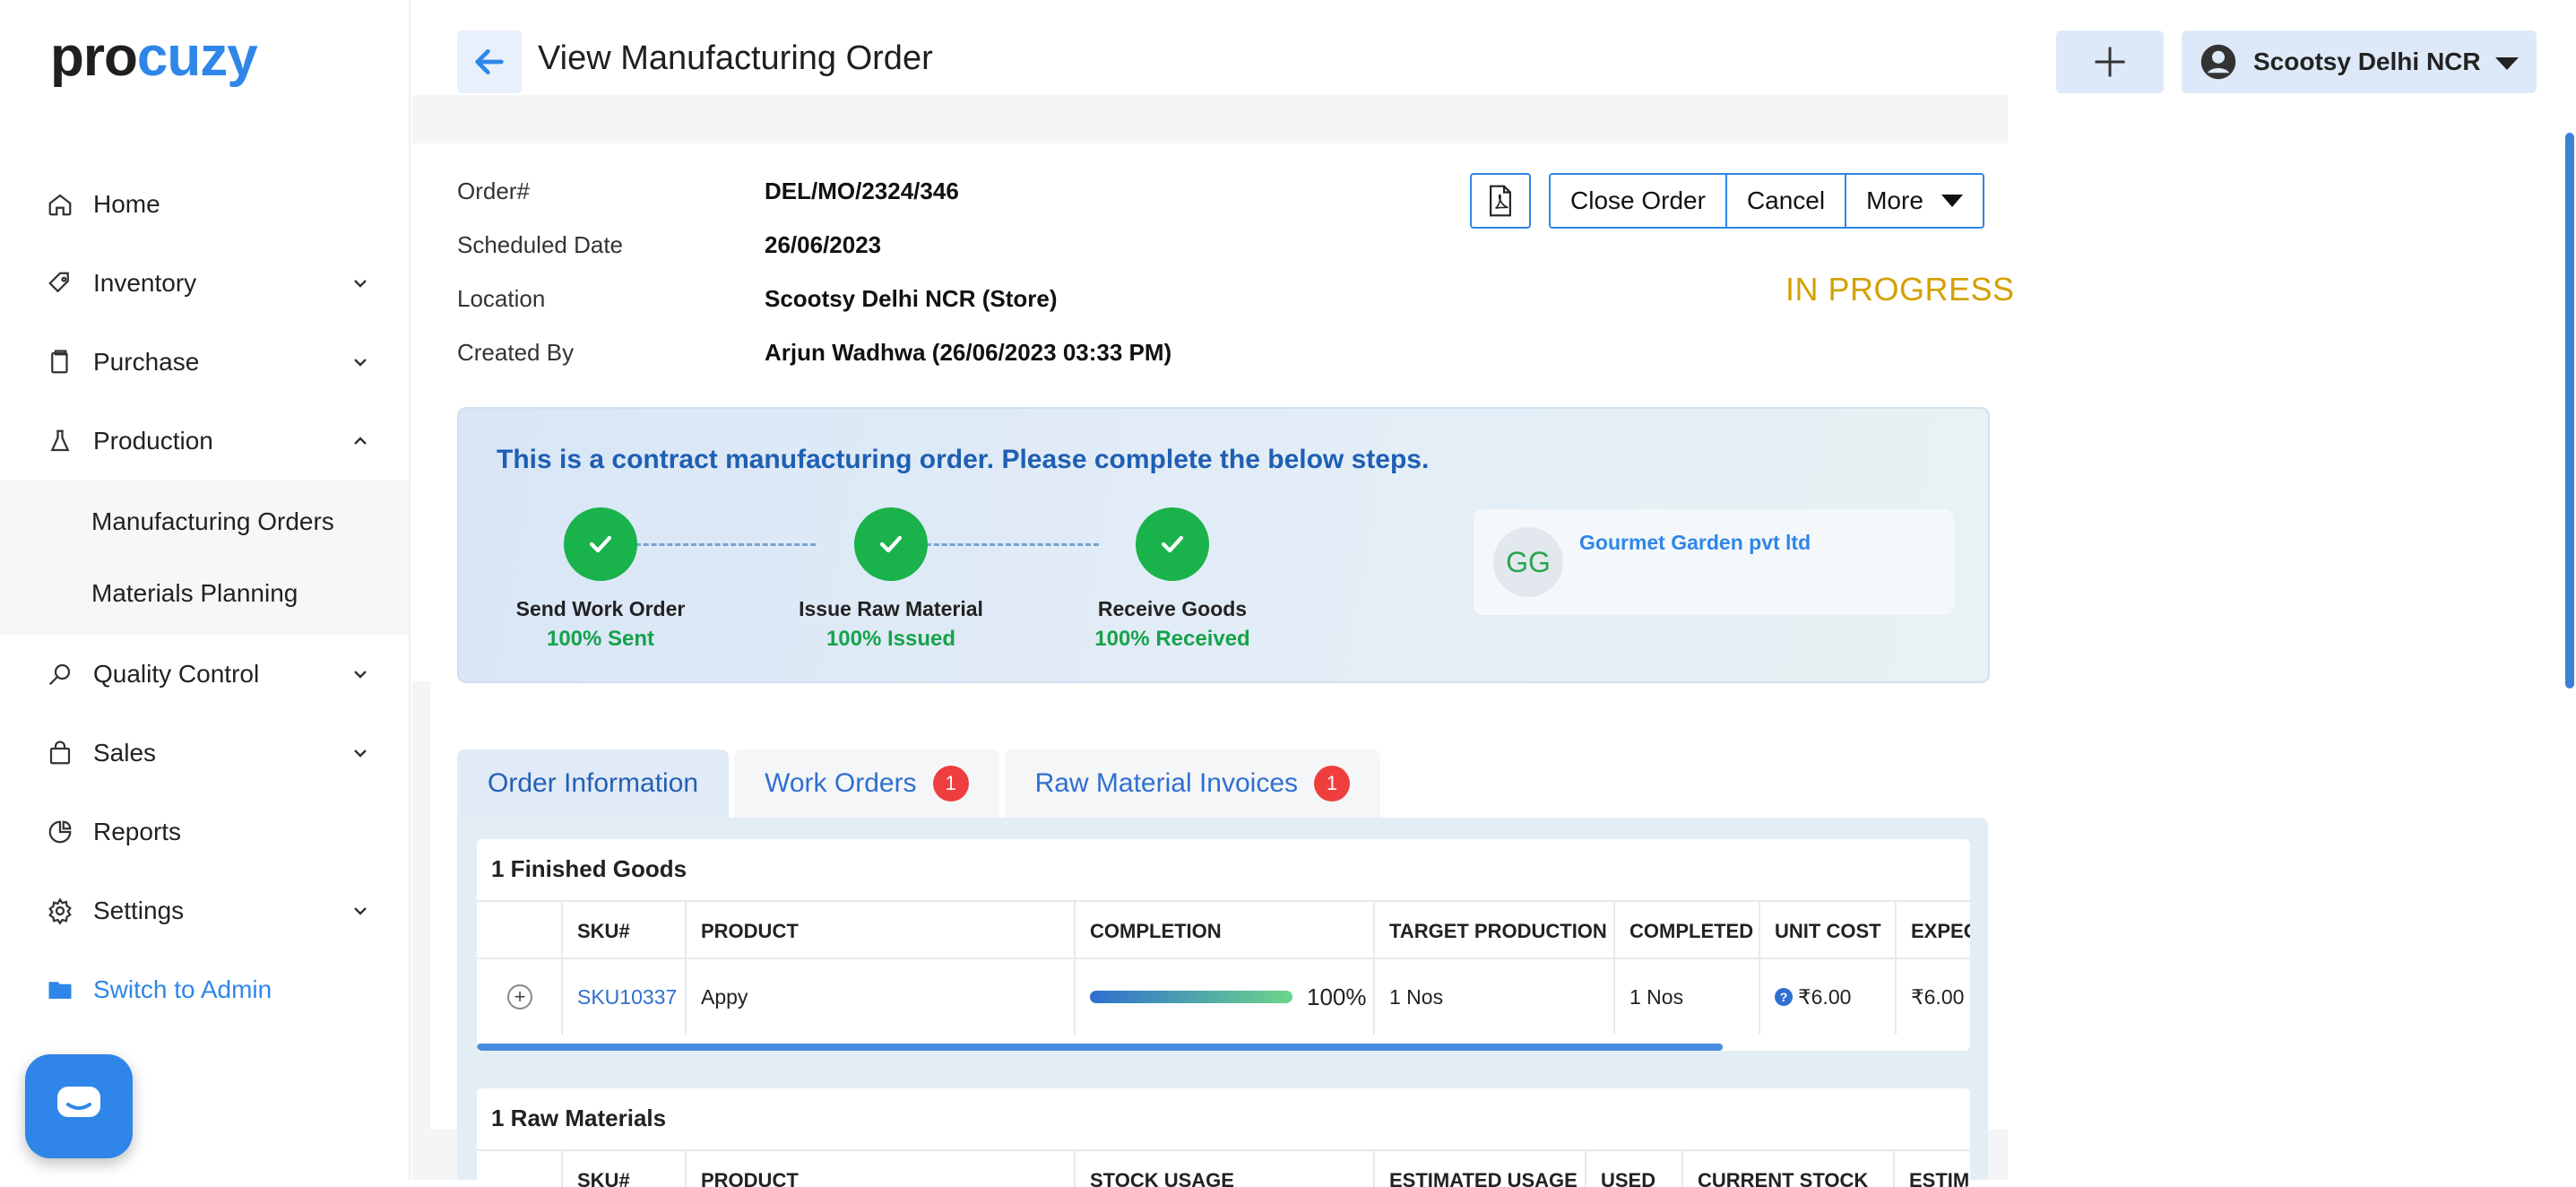 This screenshot has height=1187, width=2576. What do you see at coordinates (1100, 1047) in the screenshot?
I see `horizontal-scrollbar` at bounding box center [1100, 1047].